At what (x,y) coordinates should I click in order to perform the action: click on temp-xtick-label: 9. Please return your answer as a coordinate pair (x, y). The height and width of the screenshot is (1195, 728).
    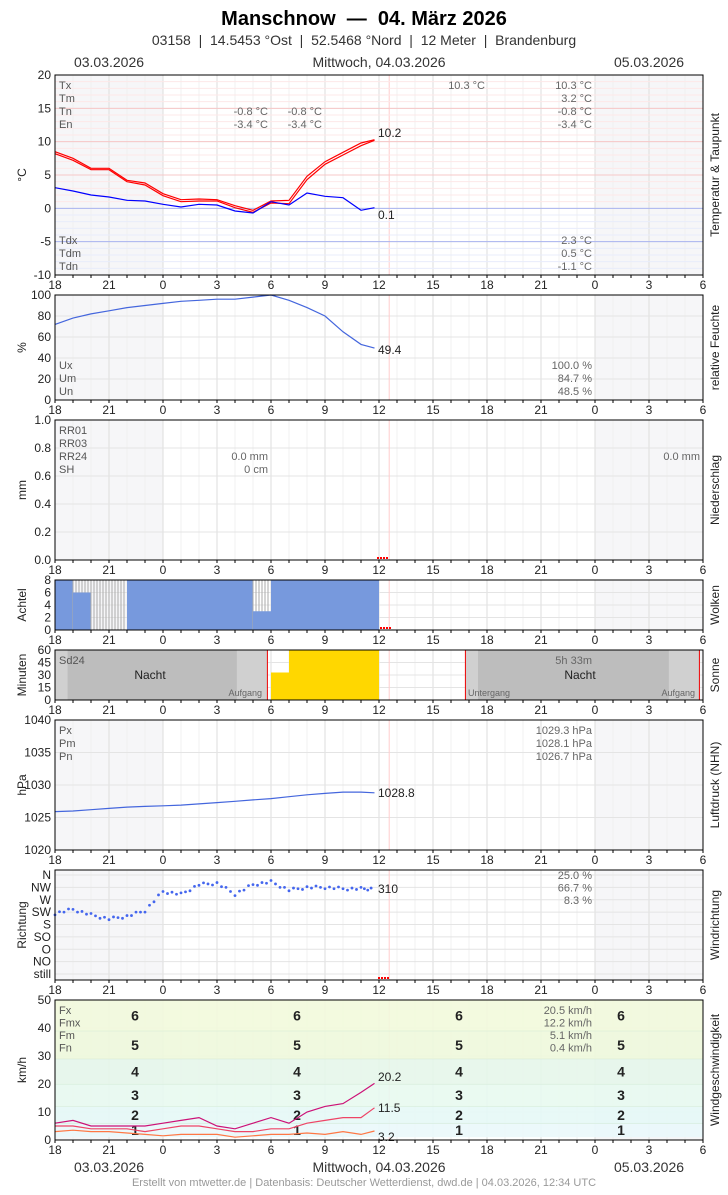
    Looking at the image, I should click on (325, 285).